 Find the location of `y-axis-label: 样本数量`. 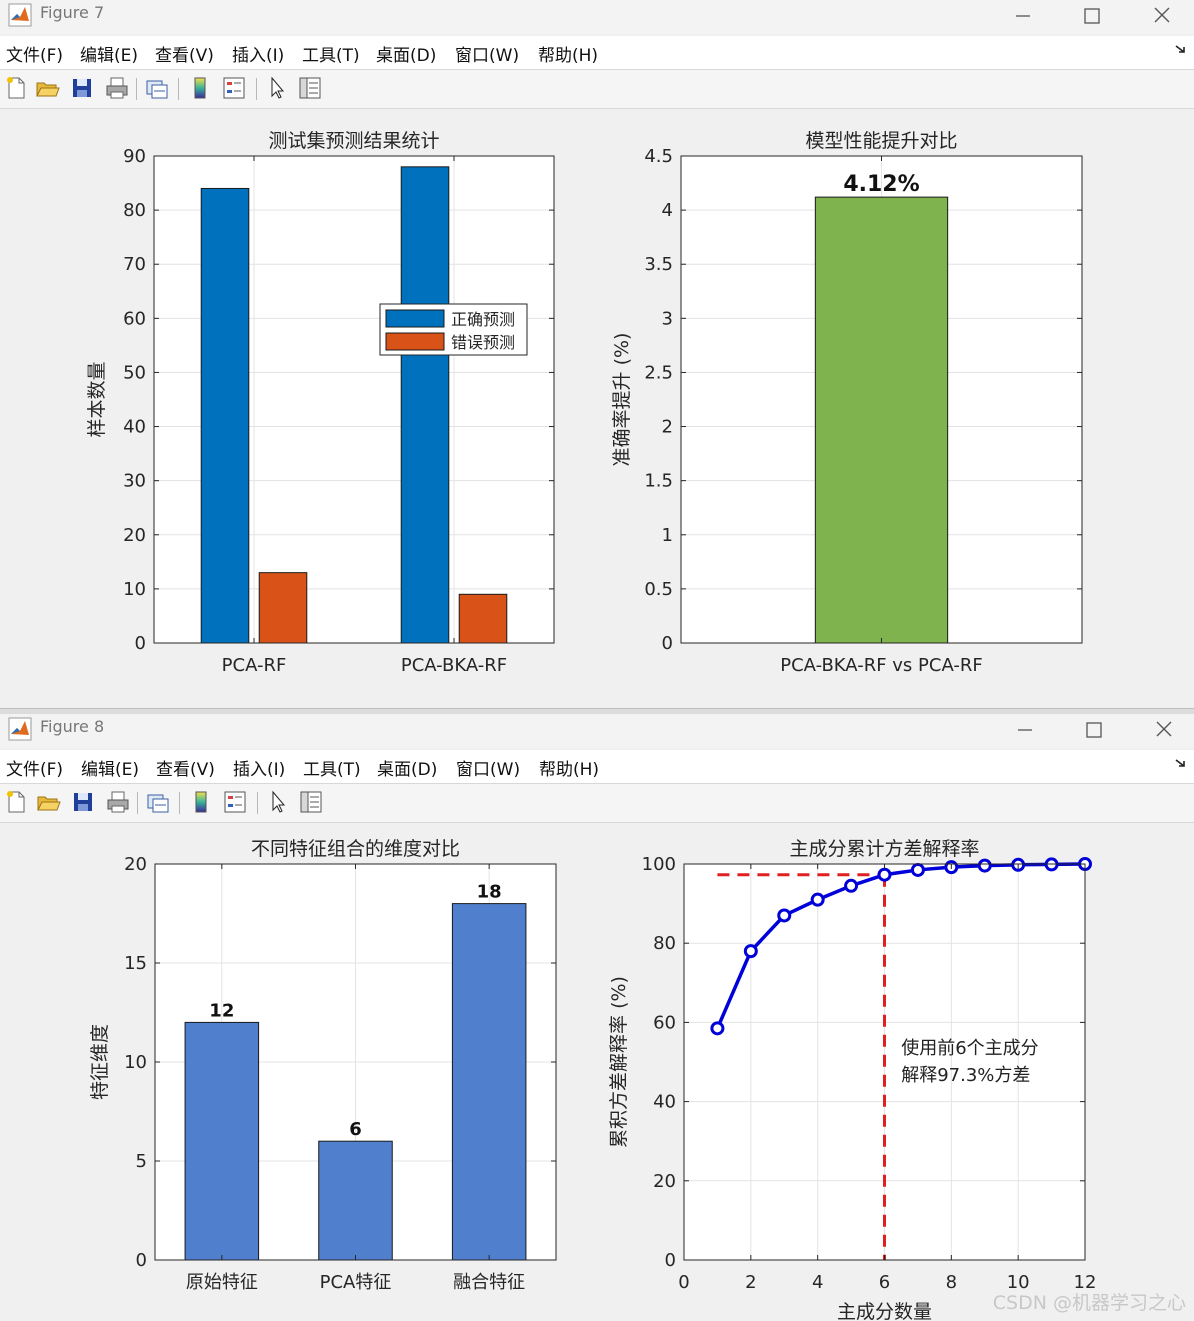

y-axis-label: 样本数量 is located at coordinates (97, 399).